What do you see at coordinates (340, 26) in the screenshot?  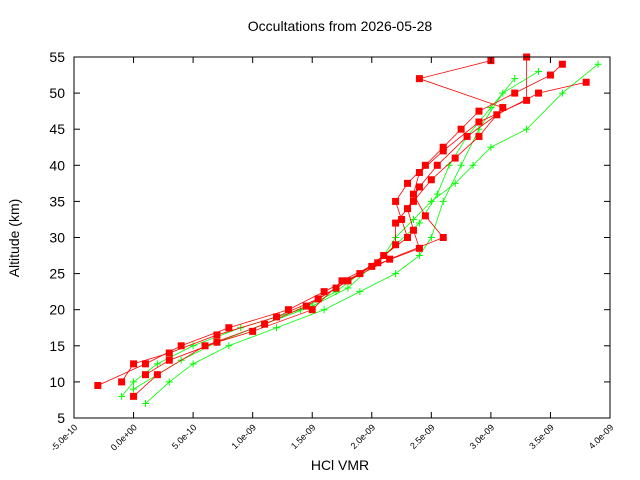 I see `chart-title: Occultations from 2026-05-28` at bounding box center [340, 26].